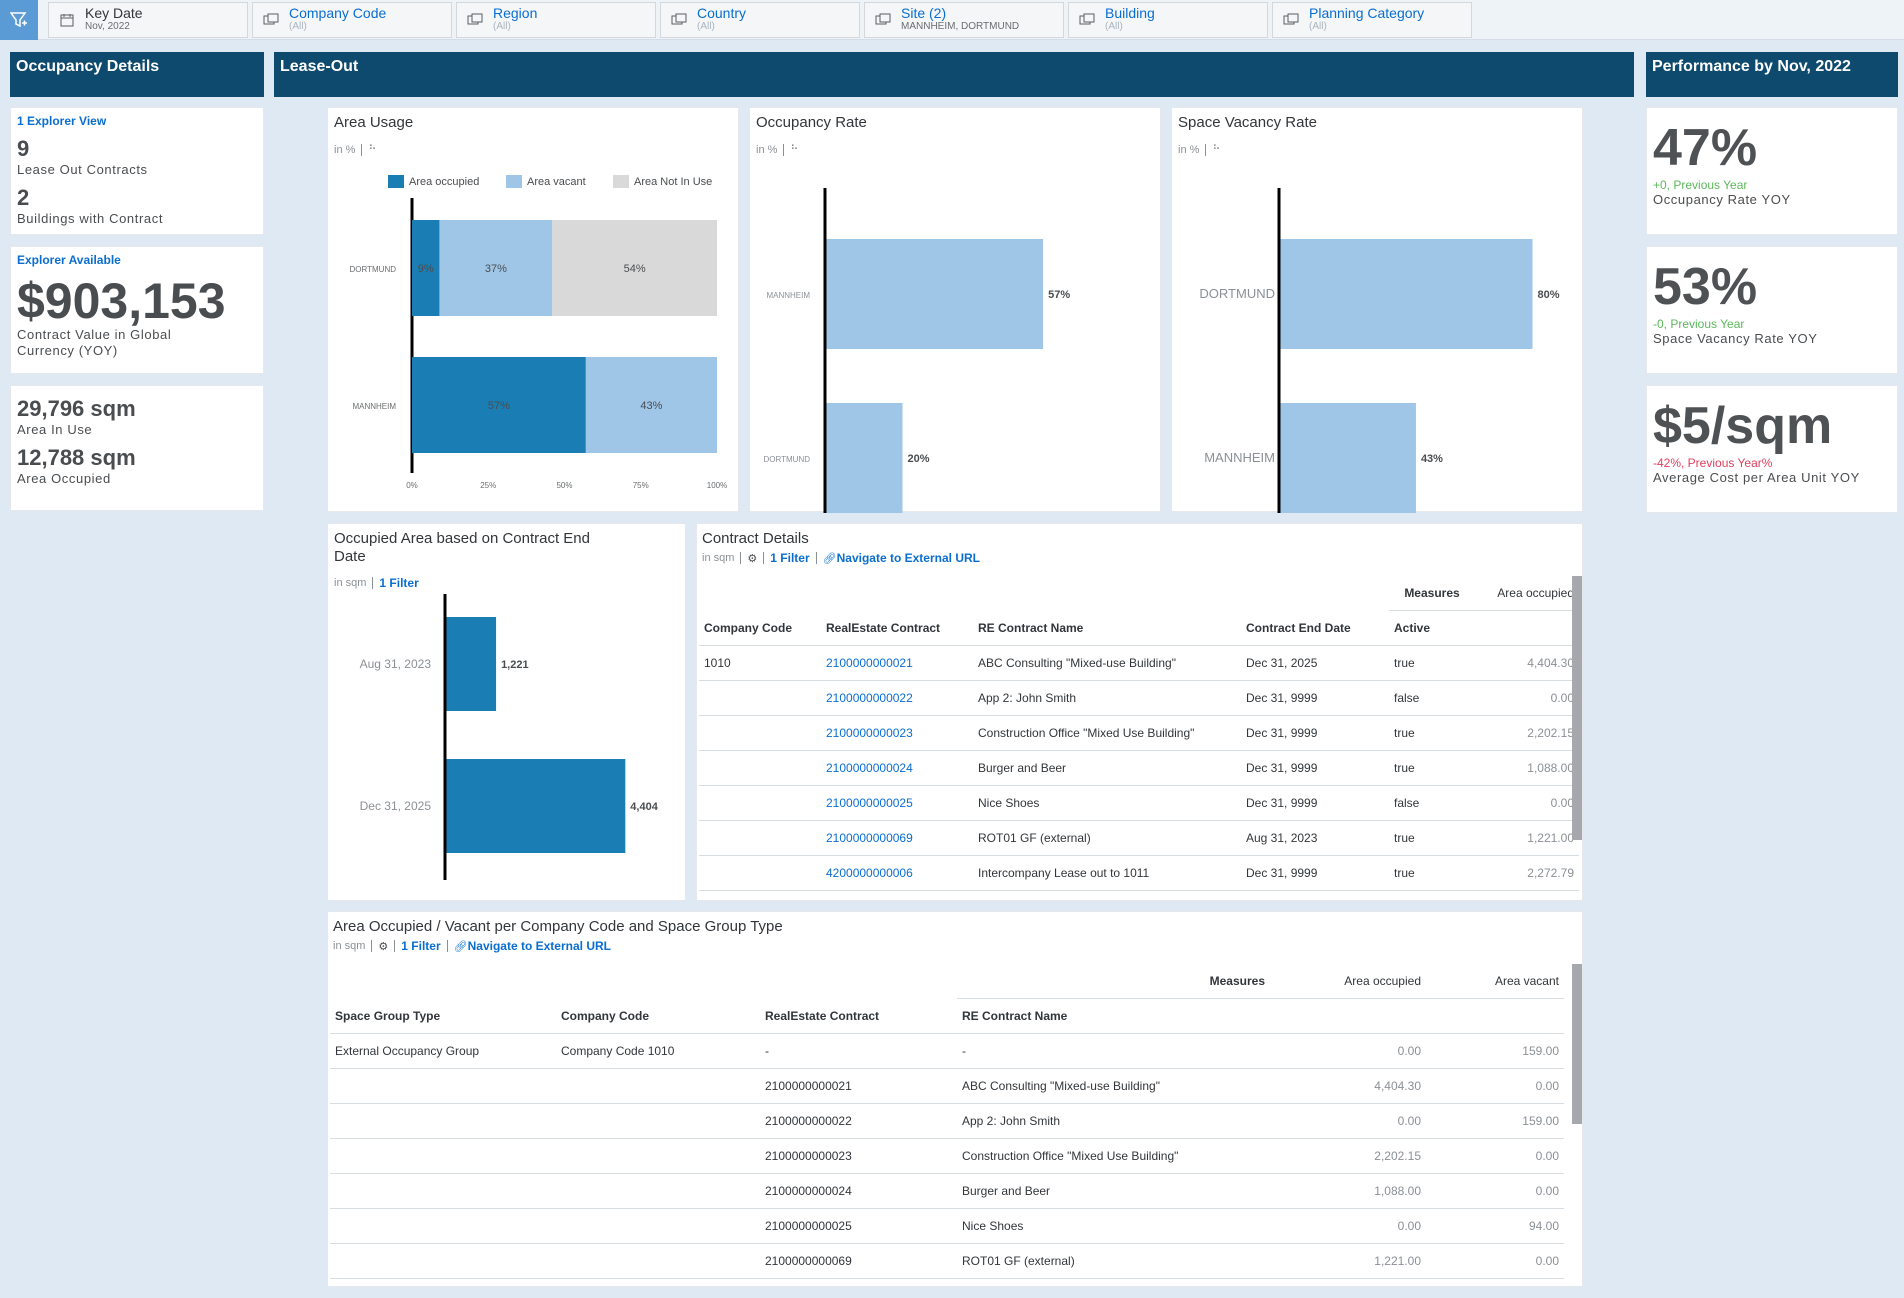 The image size is (1904, 1298). Describe the element at coordinates (148, 20) in the screenshot. I see `filter-chip-key-date: Key Date Nov, 2022` at that location.